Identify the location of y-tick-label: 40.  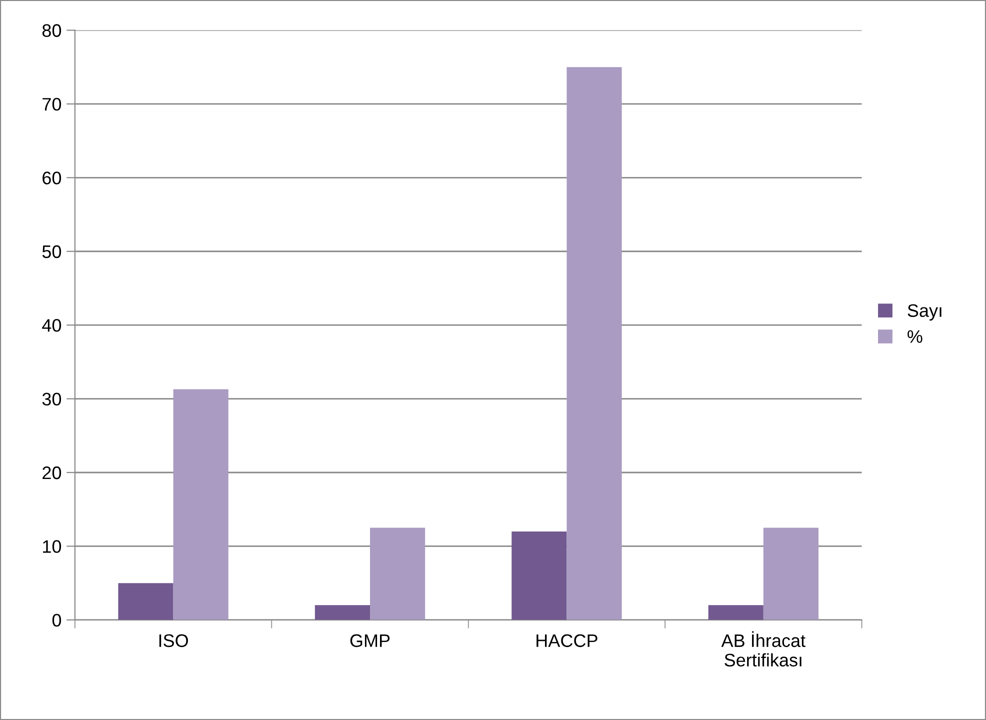
(52, 325).